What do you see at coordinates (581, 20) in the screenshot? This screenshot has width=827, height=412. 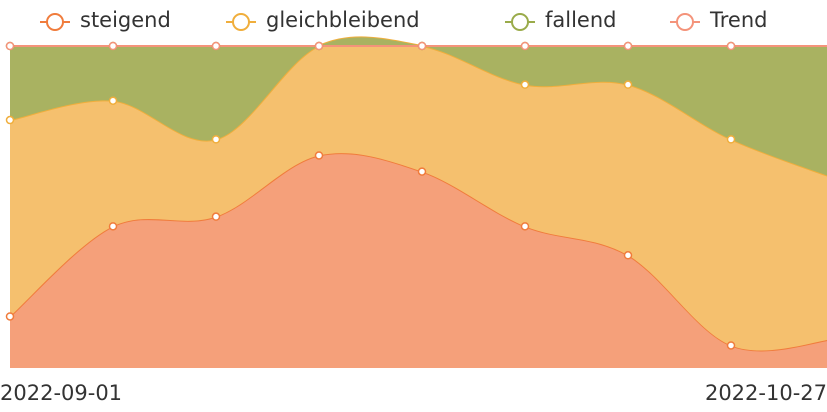 I see `legend-label: fallend` at bounding box center [581, 20].